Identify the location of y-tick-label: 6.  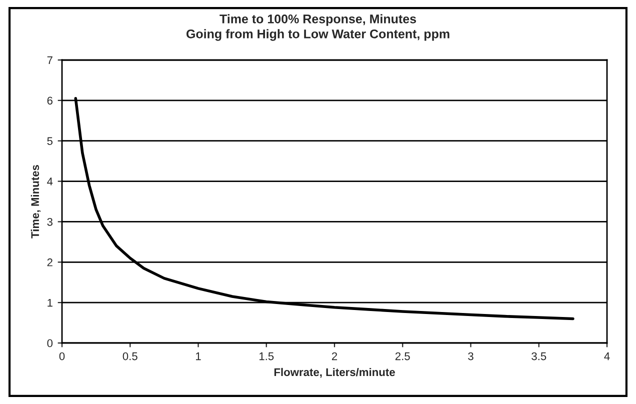
(49, 100).